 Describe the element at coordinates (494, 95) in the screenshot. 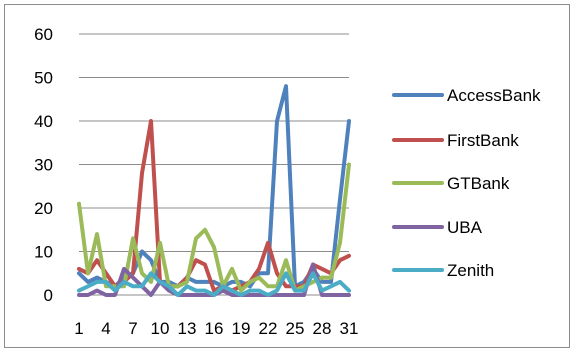

I see `legend-label-accessbank: AccessBank` at that location.